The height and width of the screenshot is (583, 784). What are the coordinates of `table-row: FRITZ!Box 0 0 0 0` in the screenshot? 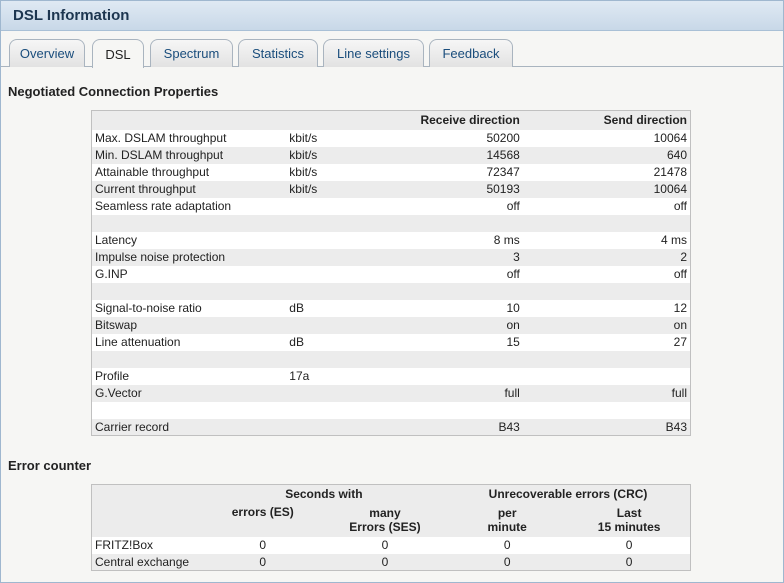 It's located at (391, 545).